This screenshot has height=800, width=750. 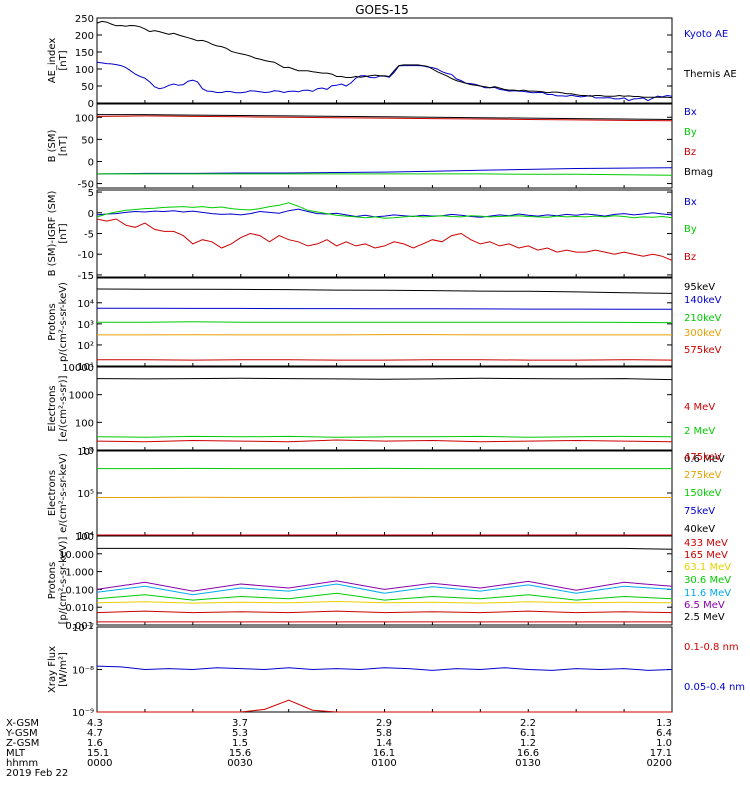 What do you see at coordinates (91, 193) in the screenshot?
I see `ytick-label: 5` at bounding box center [91, 193].